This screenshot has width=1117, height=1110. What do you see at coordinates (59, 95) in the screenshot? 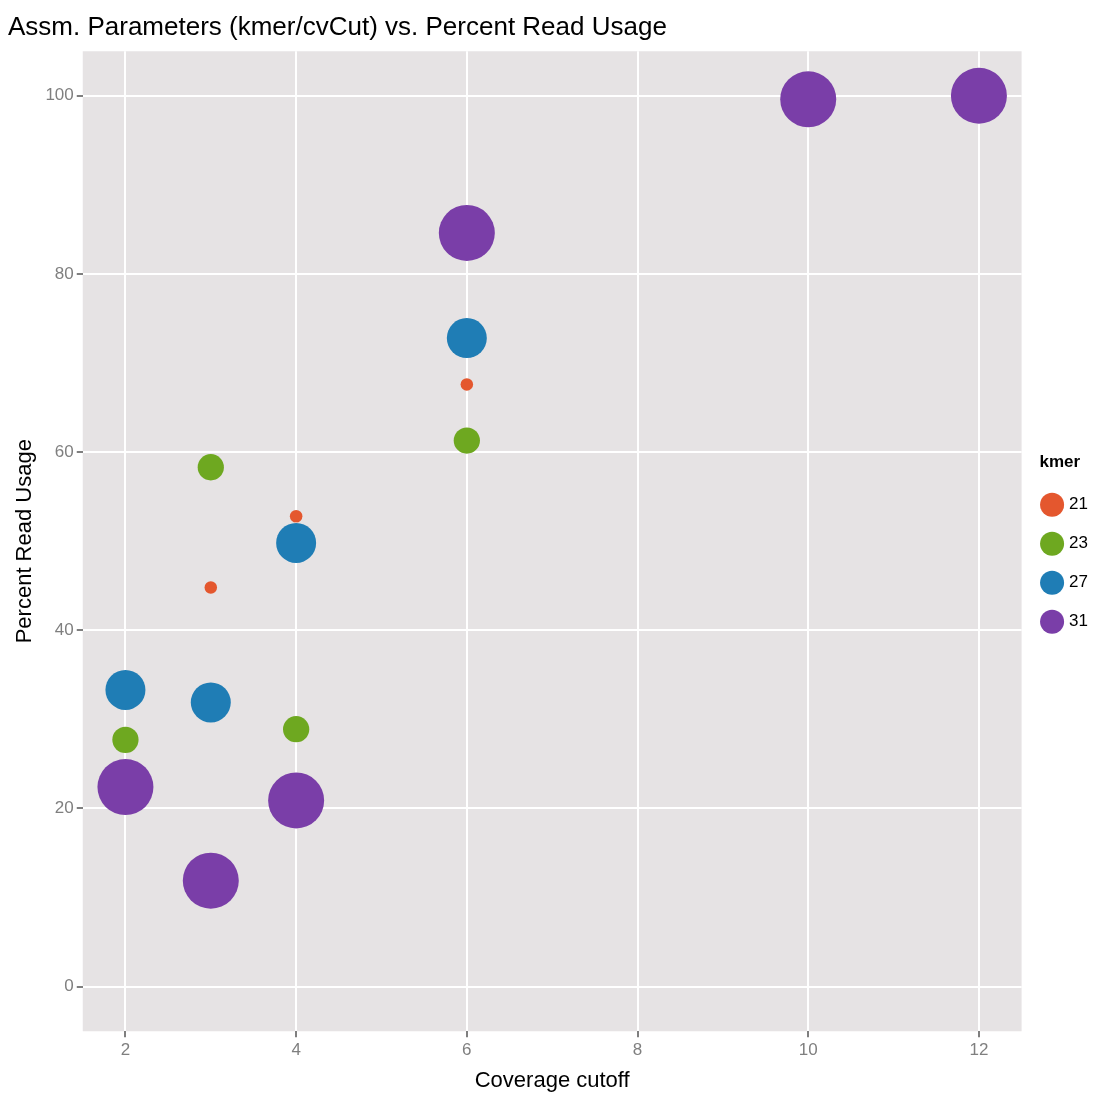
I see `y-tick-label: 100` at bounding box center [59, 95].